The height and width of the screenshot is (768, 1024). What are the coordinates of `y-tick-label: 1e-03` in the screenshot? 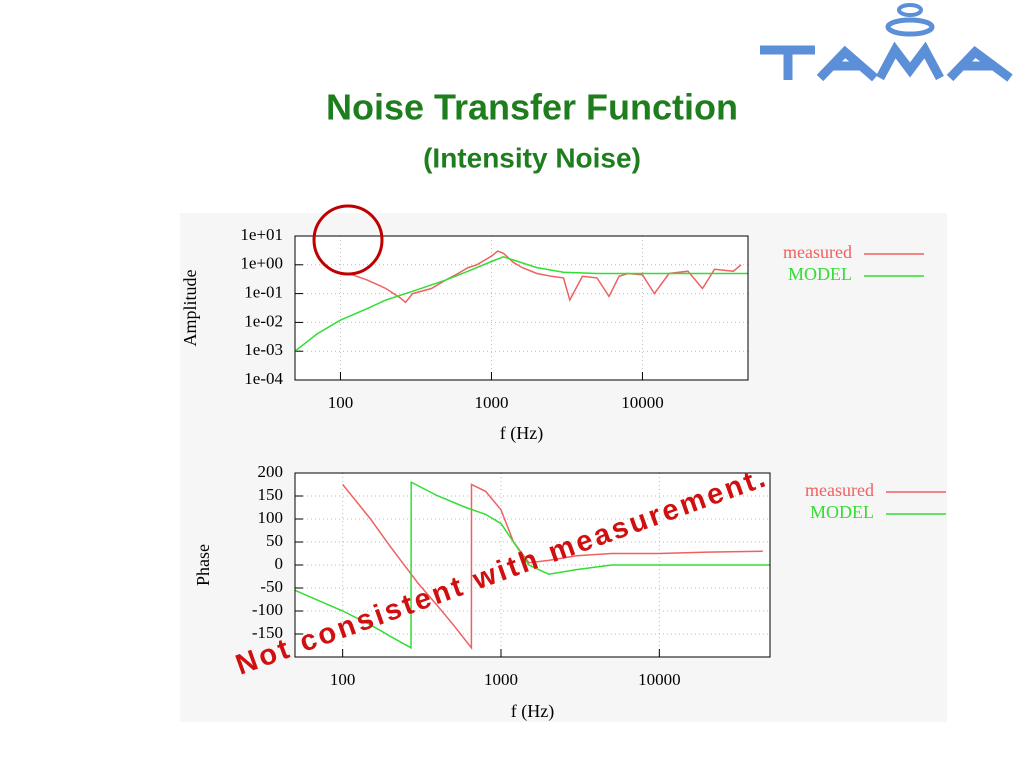 It's located at (263, 349).